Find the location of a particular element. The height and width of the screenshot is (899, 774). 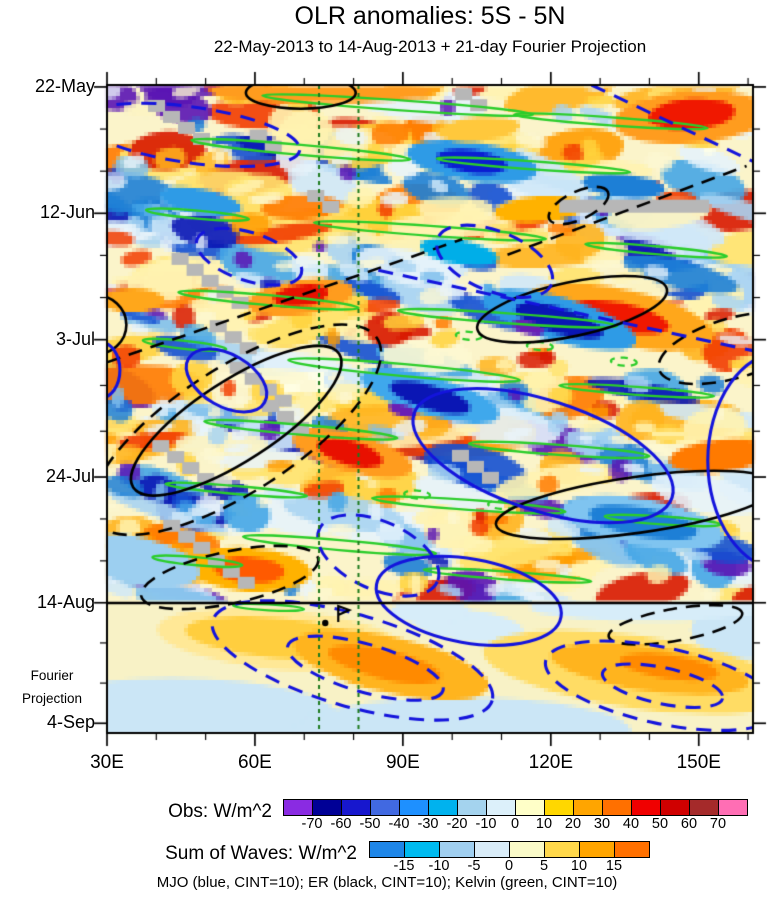

colorbar-tick-label: 50 is located at coordinates (660, 824).